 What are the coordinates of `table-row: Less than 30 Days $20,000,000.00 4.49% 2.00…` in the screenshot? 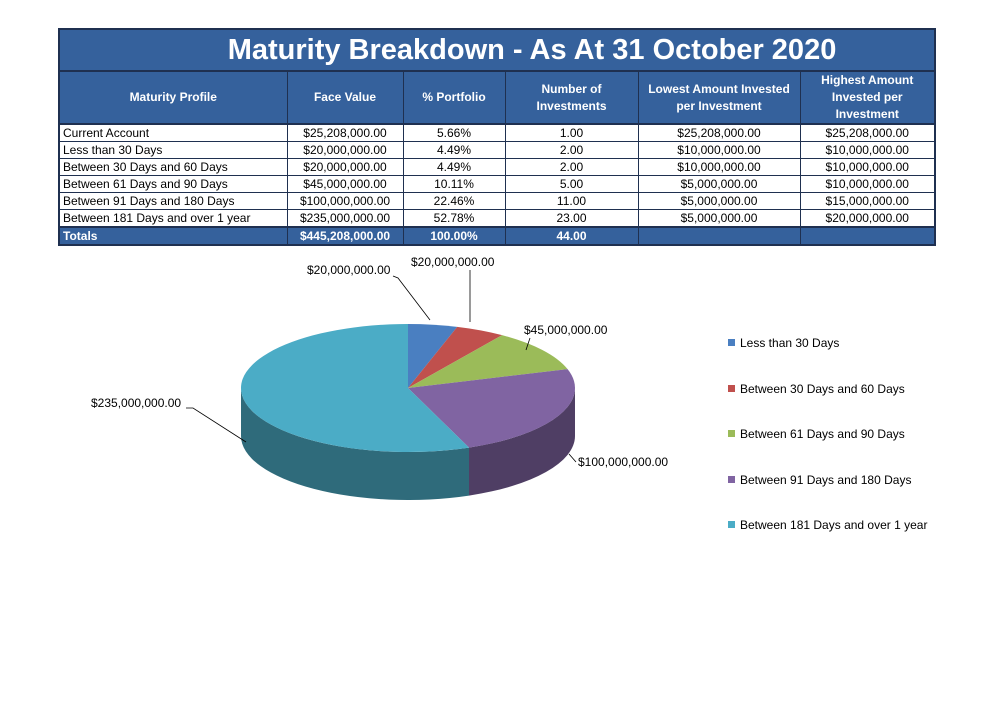 It's located at (497, 150).